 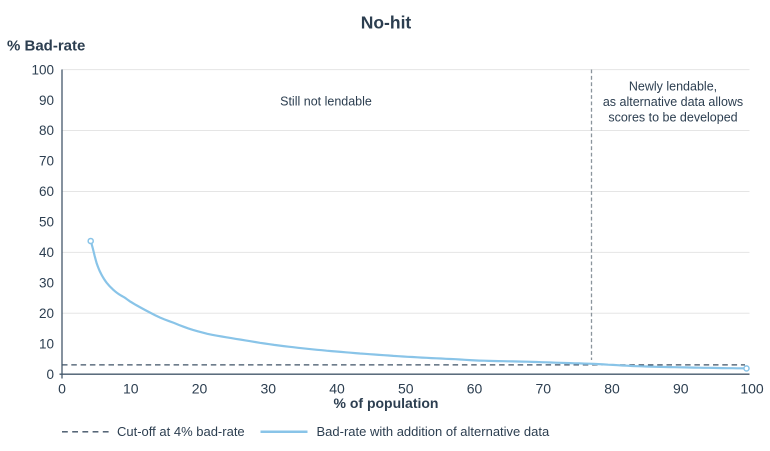 I want to click on svg-text: No-hit, so click(x=386, y=23).